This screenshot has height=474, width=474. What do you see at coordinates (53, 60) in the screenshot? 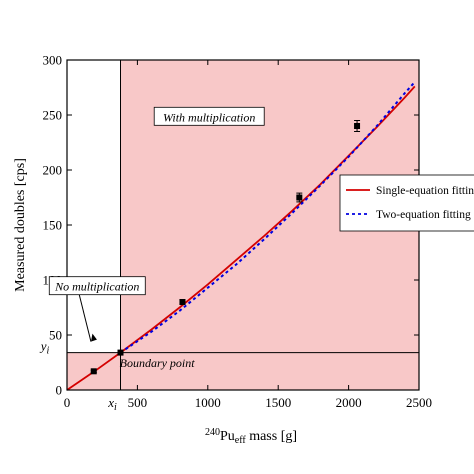
I see `y-tick-label: 300` at bounding box center [53, 60].